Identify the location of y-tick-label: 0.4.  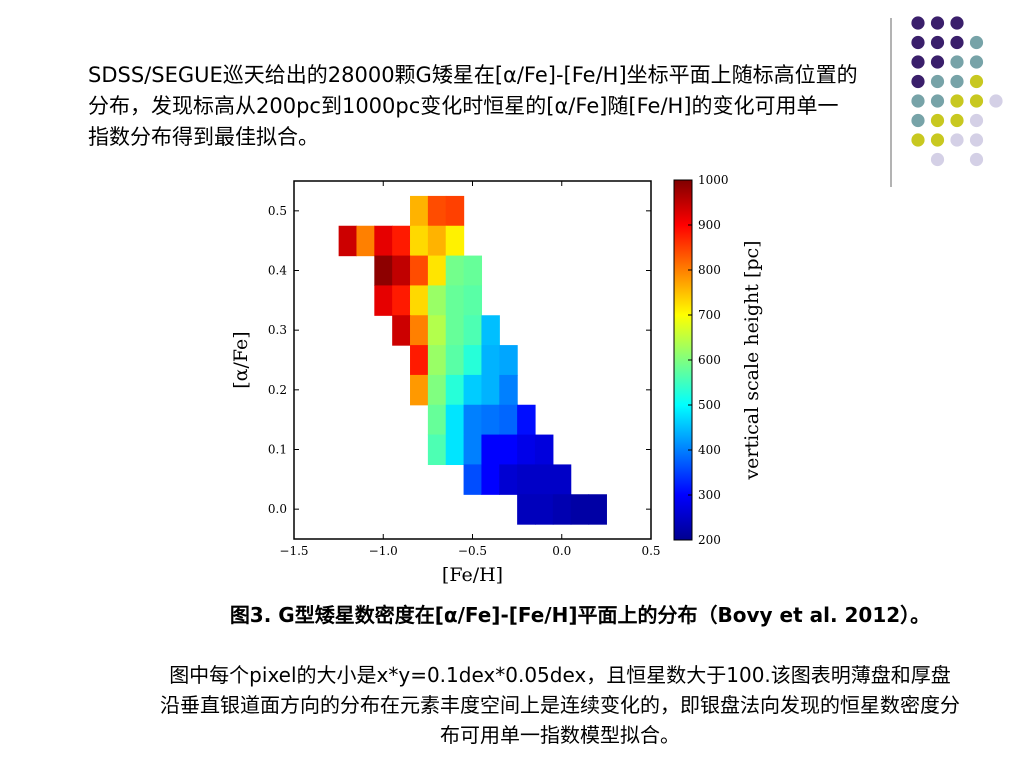
(277, 271).